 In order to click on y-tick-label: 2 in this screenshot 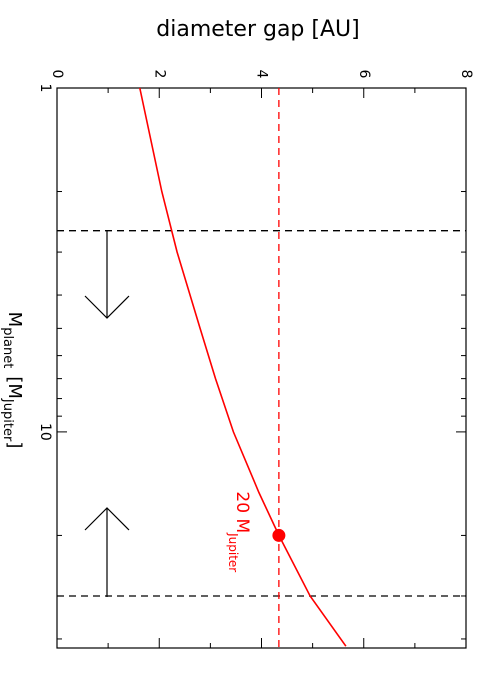, I will do `click(159, 74)`.